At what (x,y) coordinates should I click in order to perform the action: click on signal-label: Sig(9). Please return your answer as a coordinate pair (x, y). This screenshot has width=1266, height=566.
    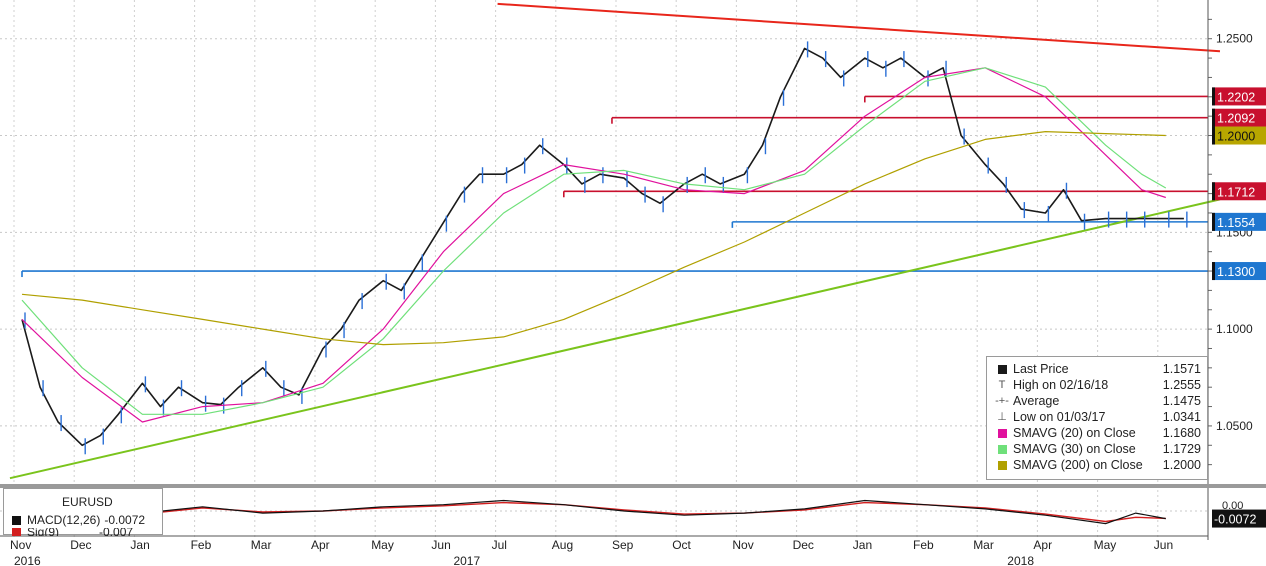
    Looking at the image, I should click on (43, 532).